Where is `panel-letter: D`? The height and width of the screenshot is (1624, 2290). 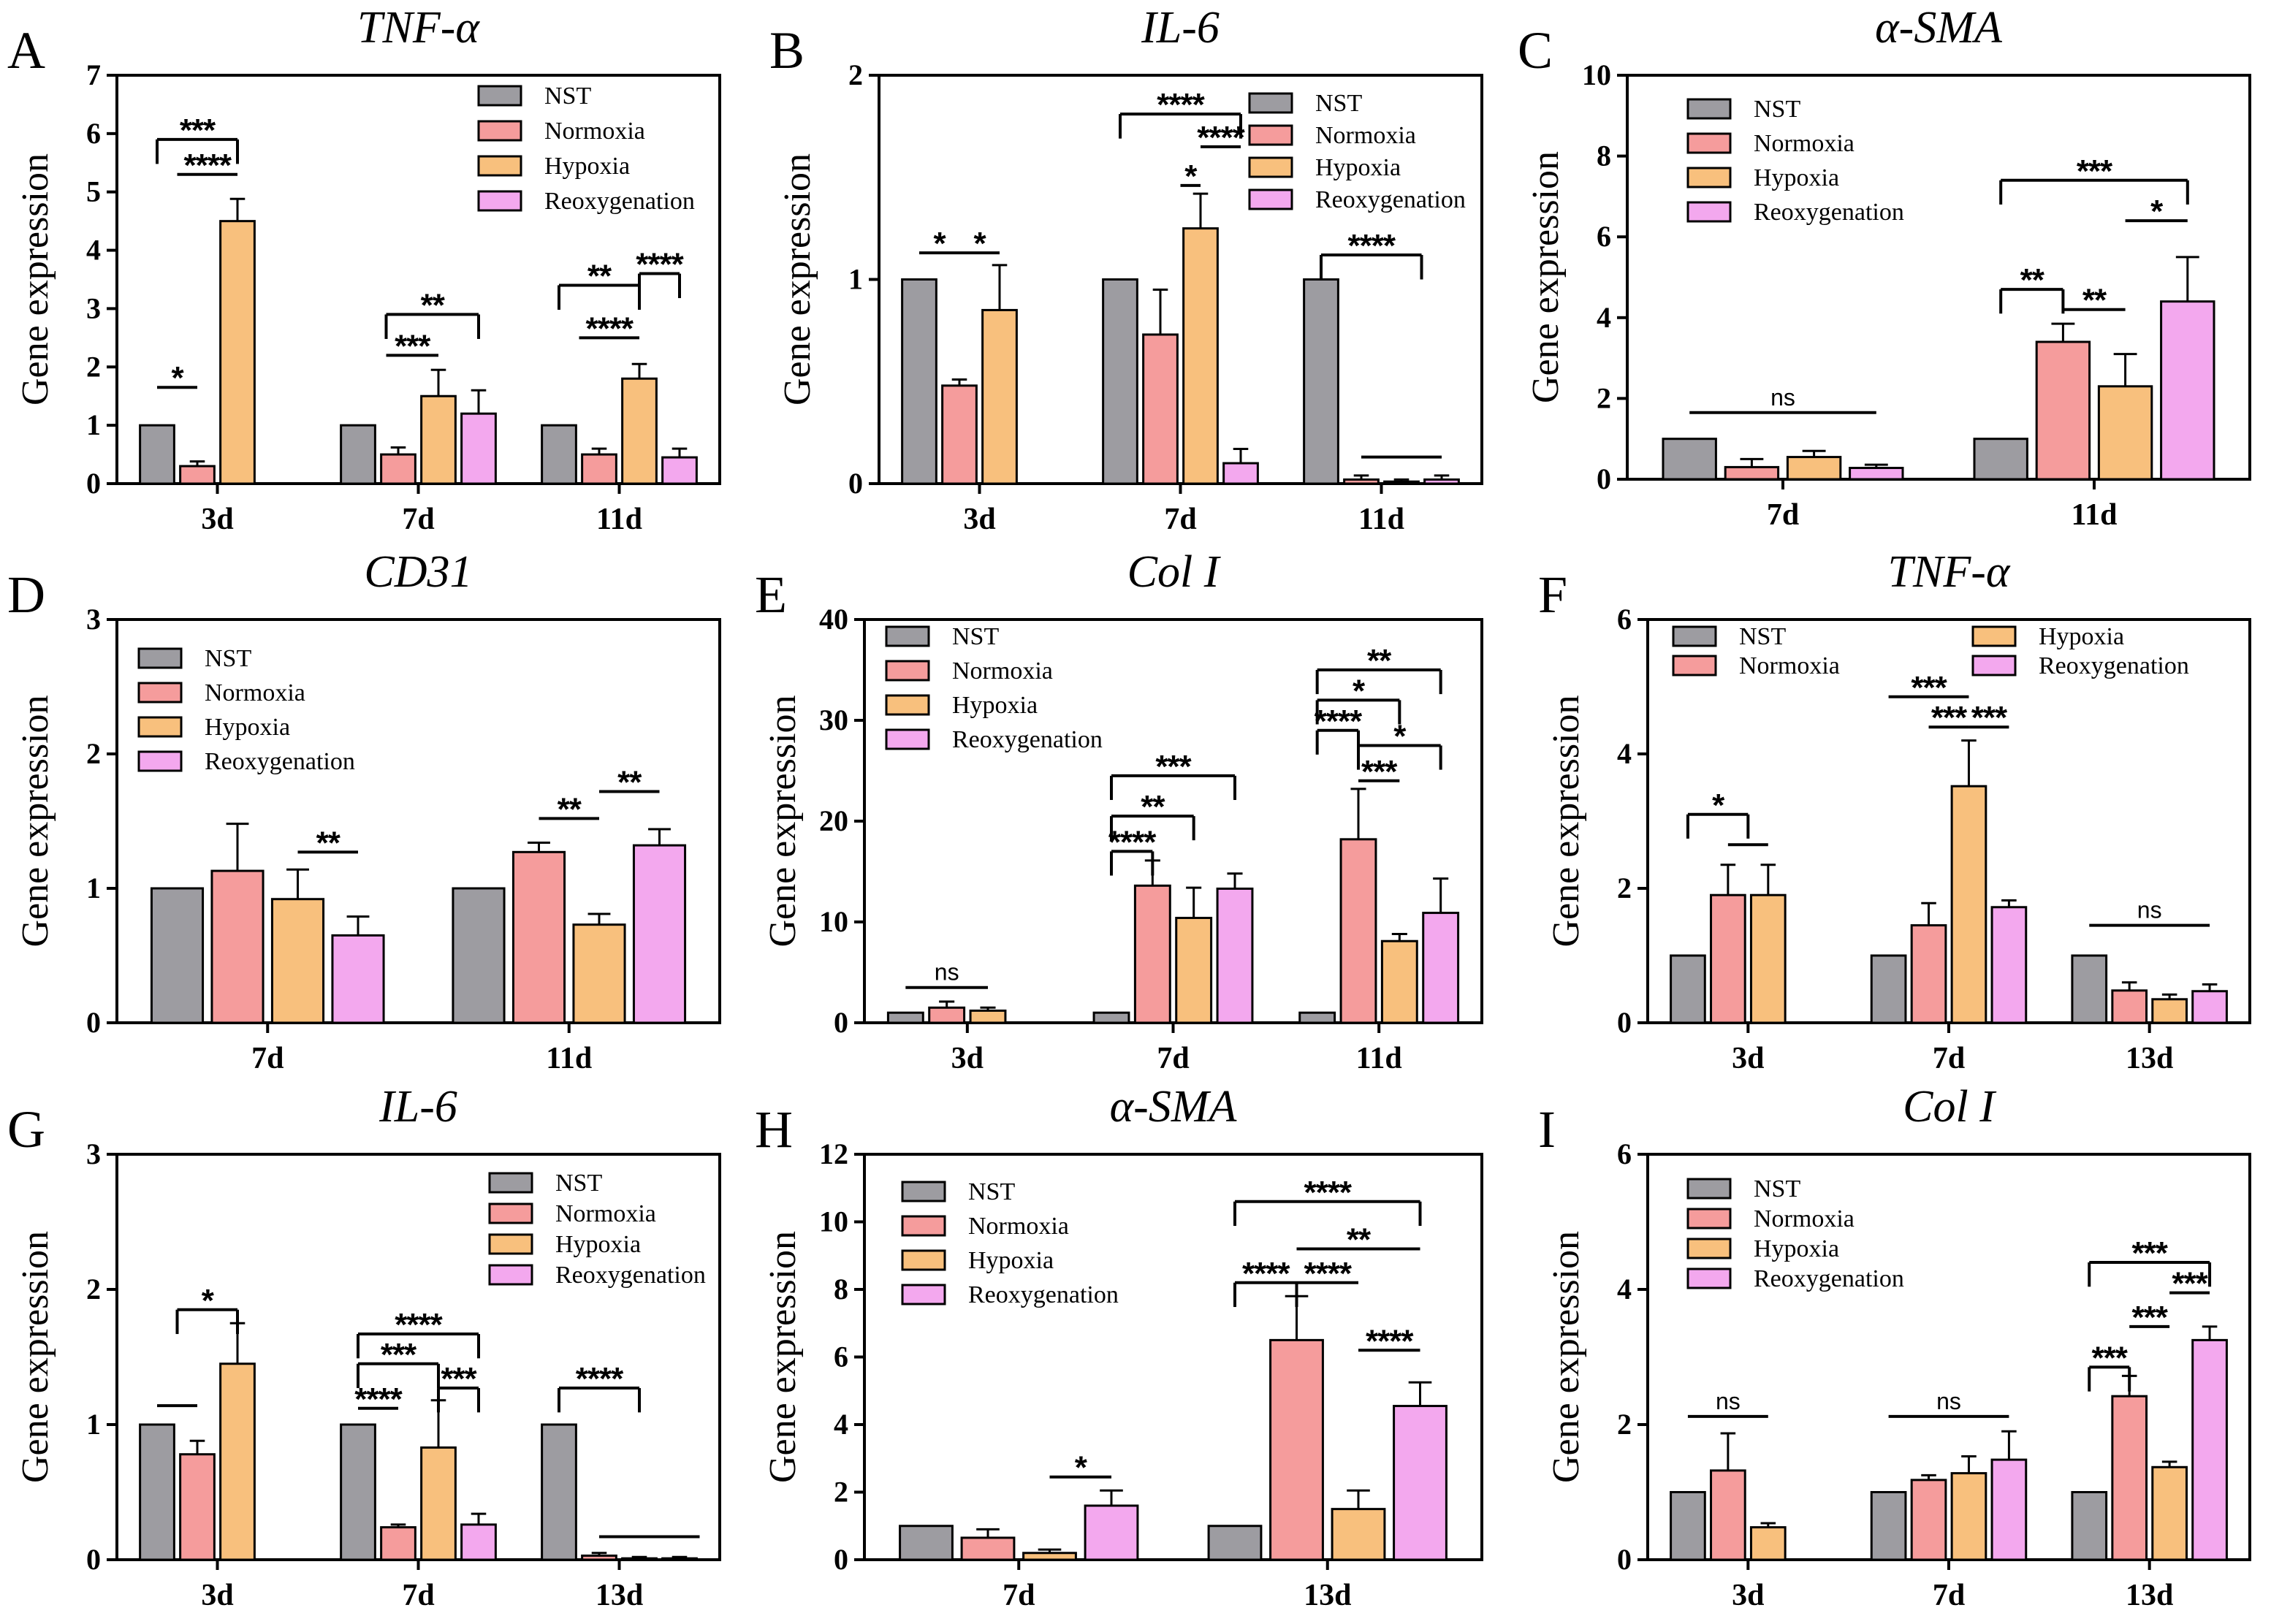
panel-letter: D is located at coordinates (26, 594).